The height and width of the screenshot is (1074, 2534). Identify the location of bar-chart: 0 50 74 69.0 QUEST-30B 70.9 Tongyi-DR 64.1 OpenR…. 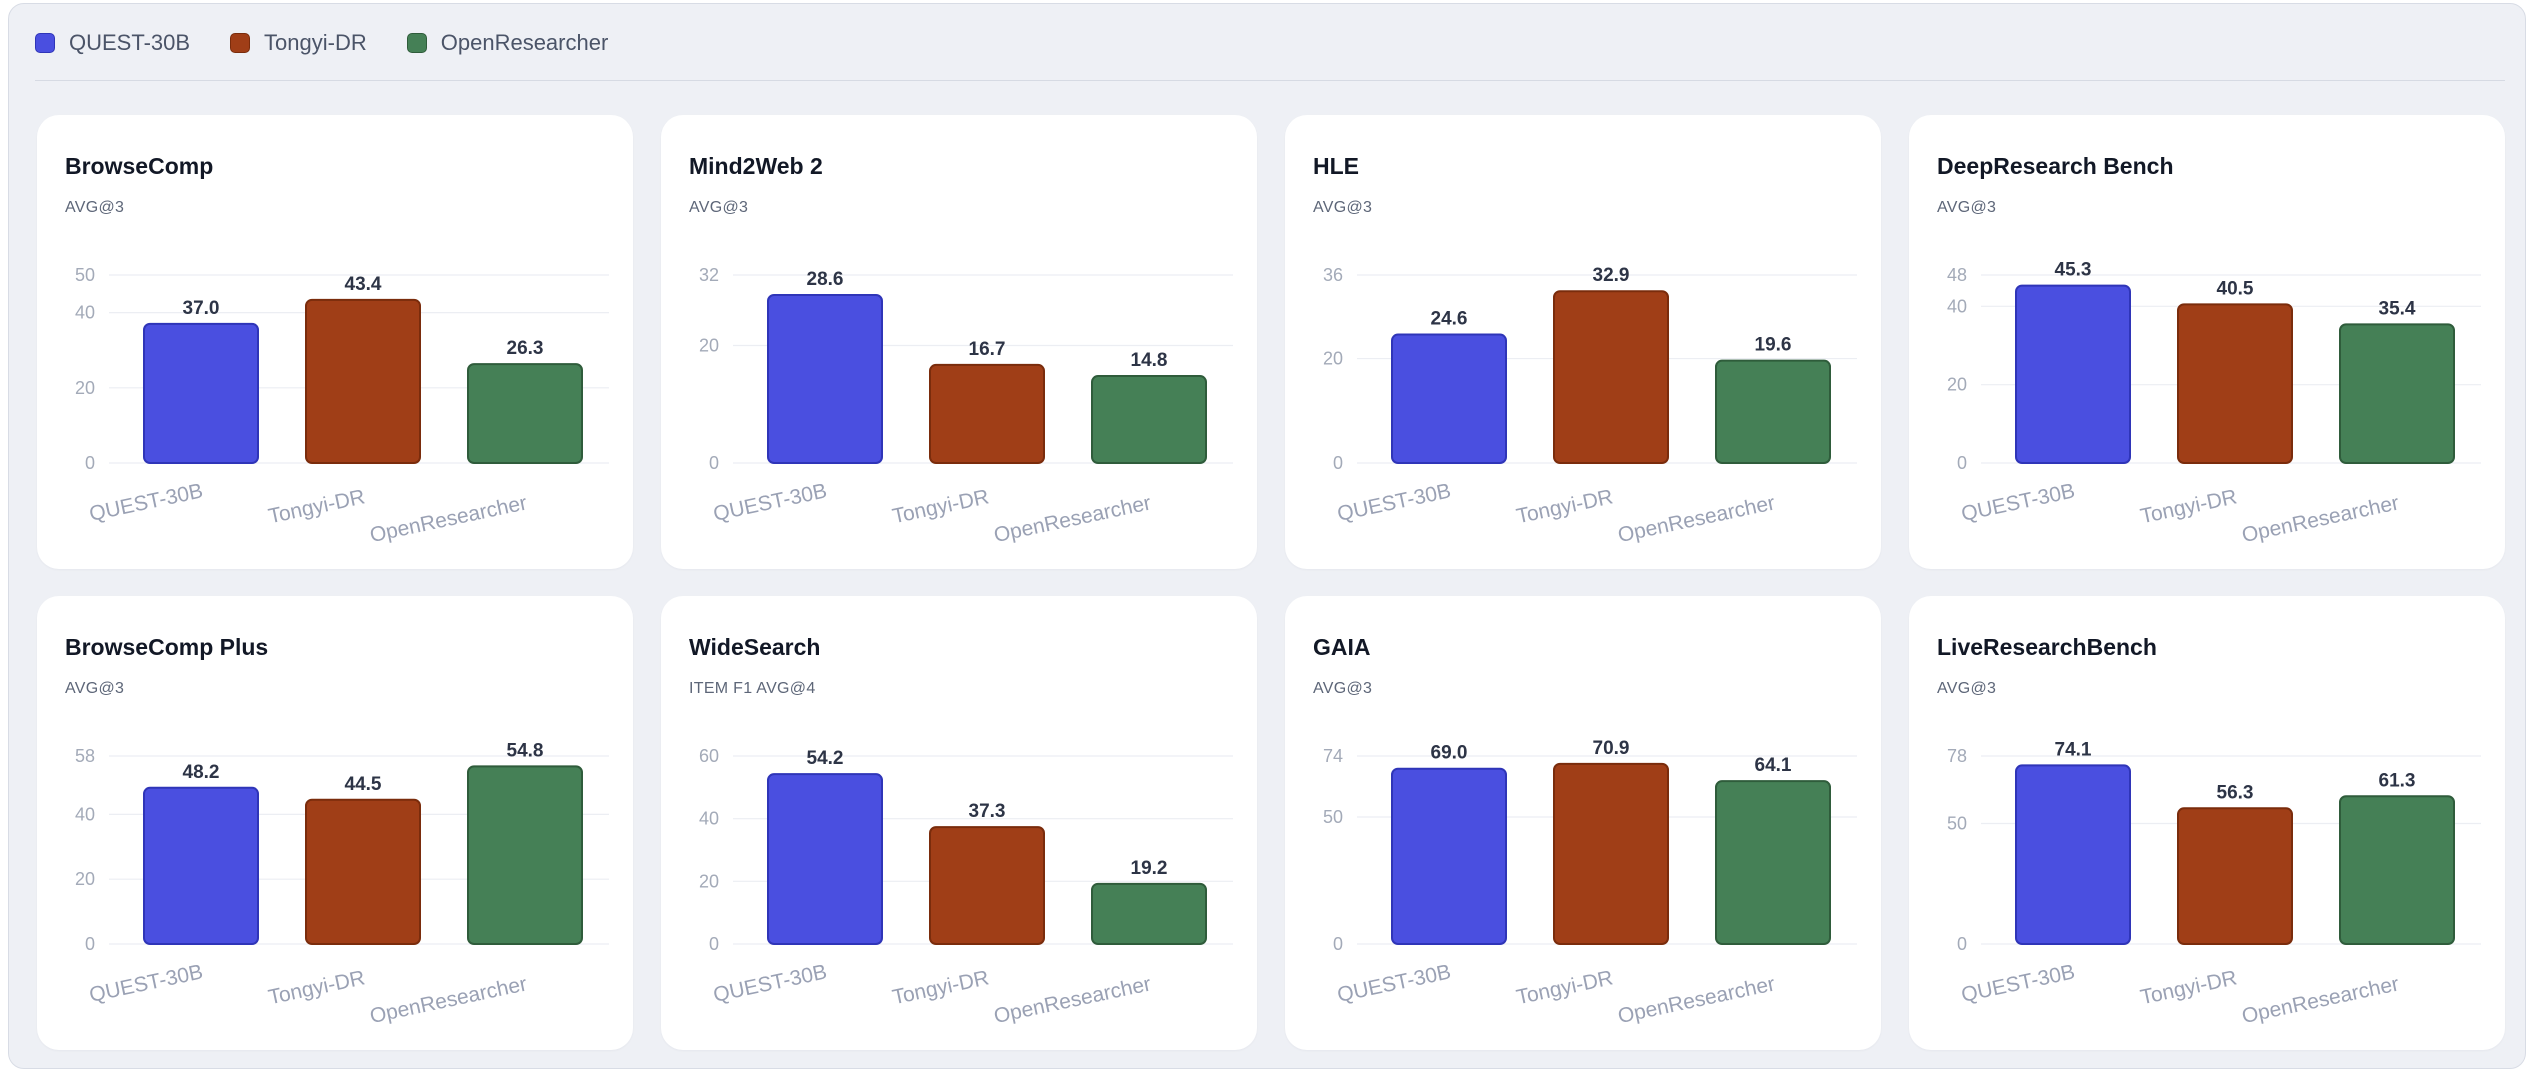
(1590, 883).